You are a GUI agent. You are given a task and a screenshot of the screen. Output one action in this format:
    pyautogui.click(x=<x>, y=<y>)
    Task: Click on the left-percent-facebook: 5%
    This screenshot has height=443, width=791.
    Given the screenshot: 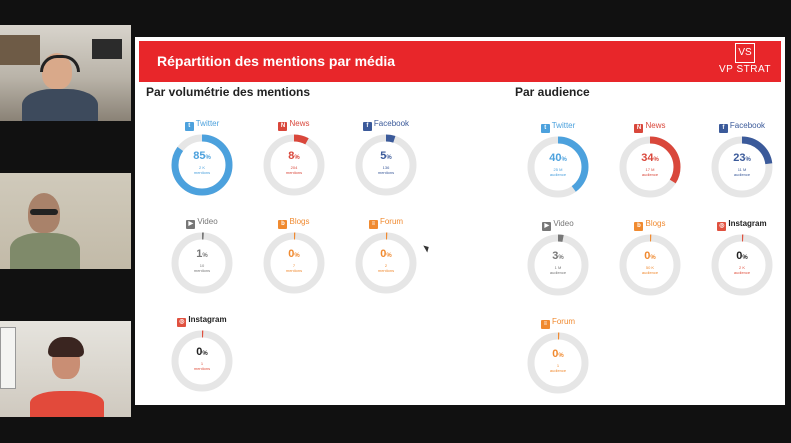 What is the action you would take?
    pyautogui.click(x=386, y=156)
    